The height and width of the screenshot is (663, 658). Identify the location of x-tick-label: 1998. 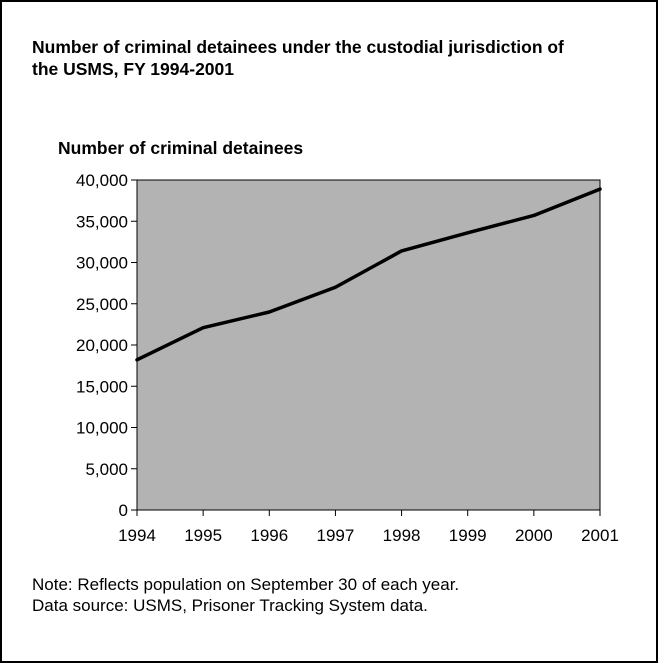
(402, 535).